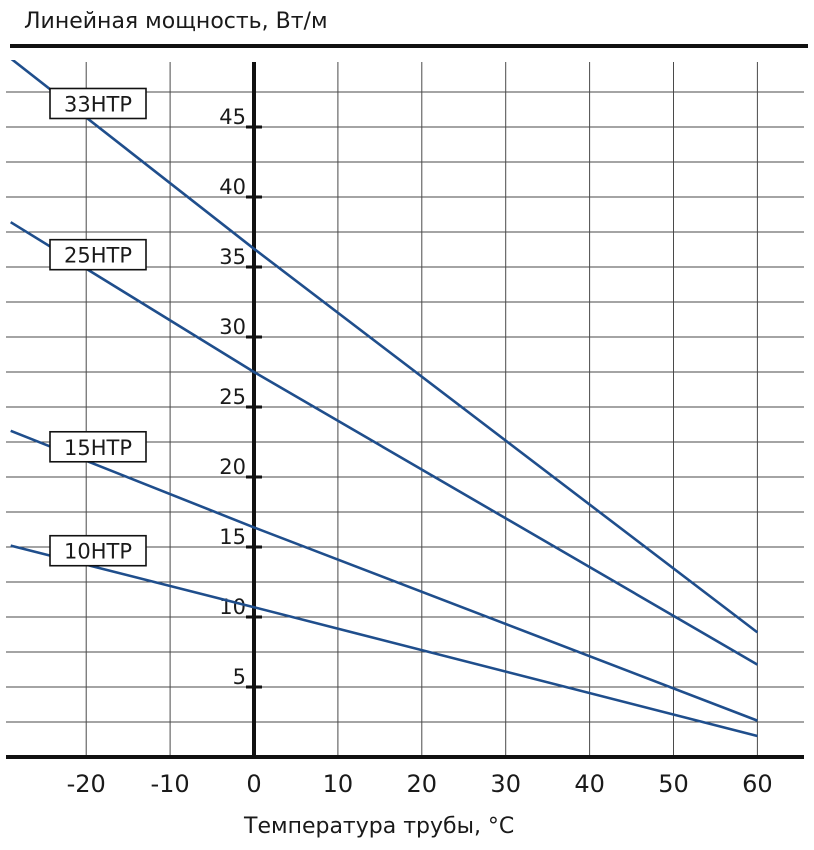 This screenshot has height=850, width=814. I want to click on x-axis-title: Температура трубы, °С, so click(379, 826).